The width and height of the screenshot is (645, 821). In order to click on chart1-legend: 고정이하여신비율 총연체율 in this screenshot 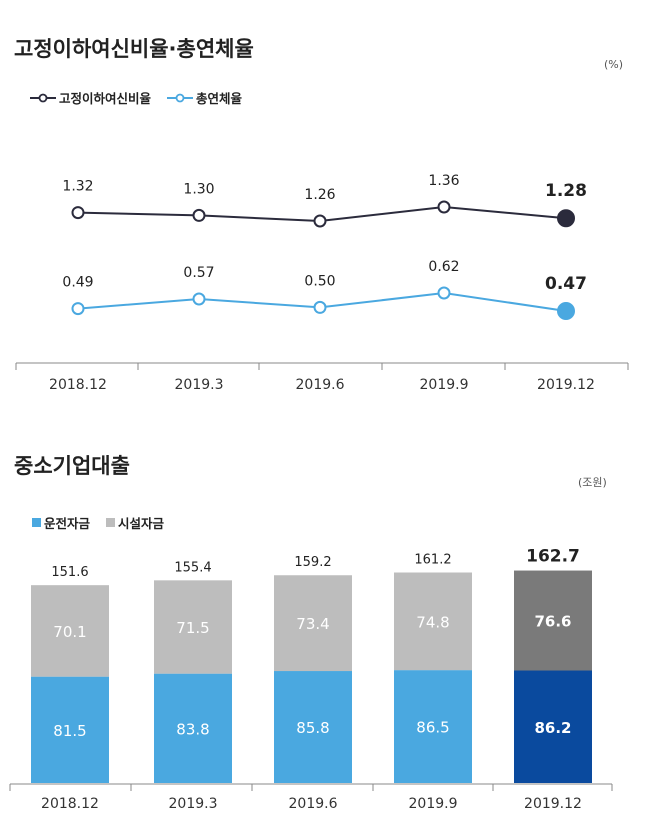, I will do `click(144, 97)`.